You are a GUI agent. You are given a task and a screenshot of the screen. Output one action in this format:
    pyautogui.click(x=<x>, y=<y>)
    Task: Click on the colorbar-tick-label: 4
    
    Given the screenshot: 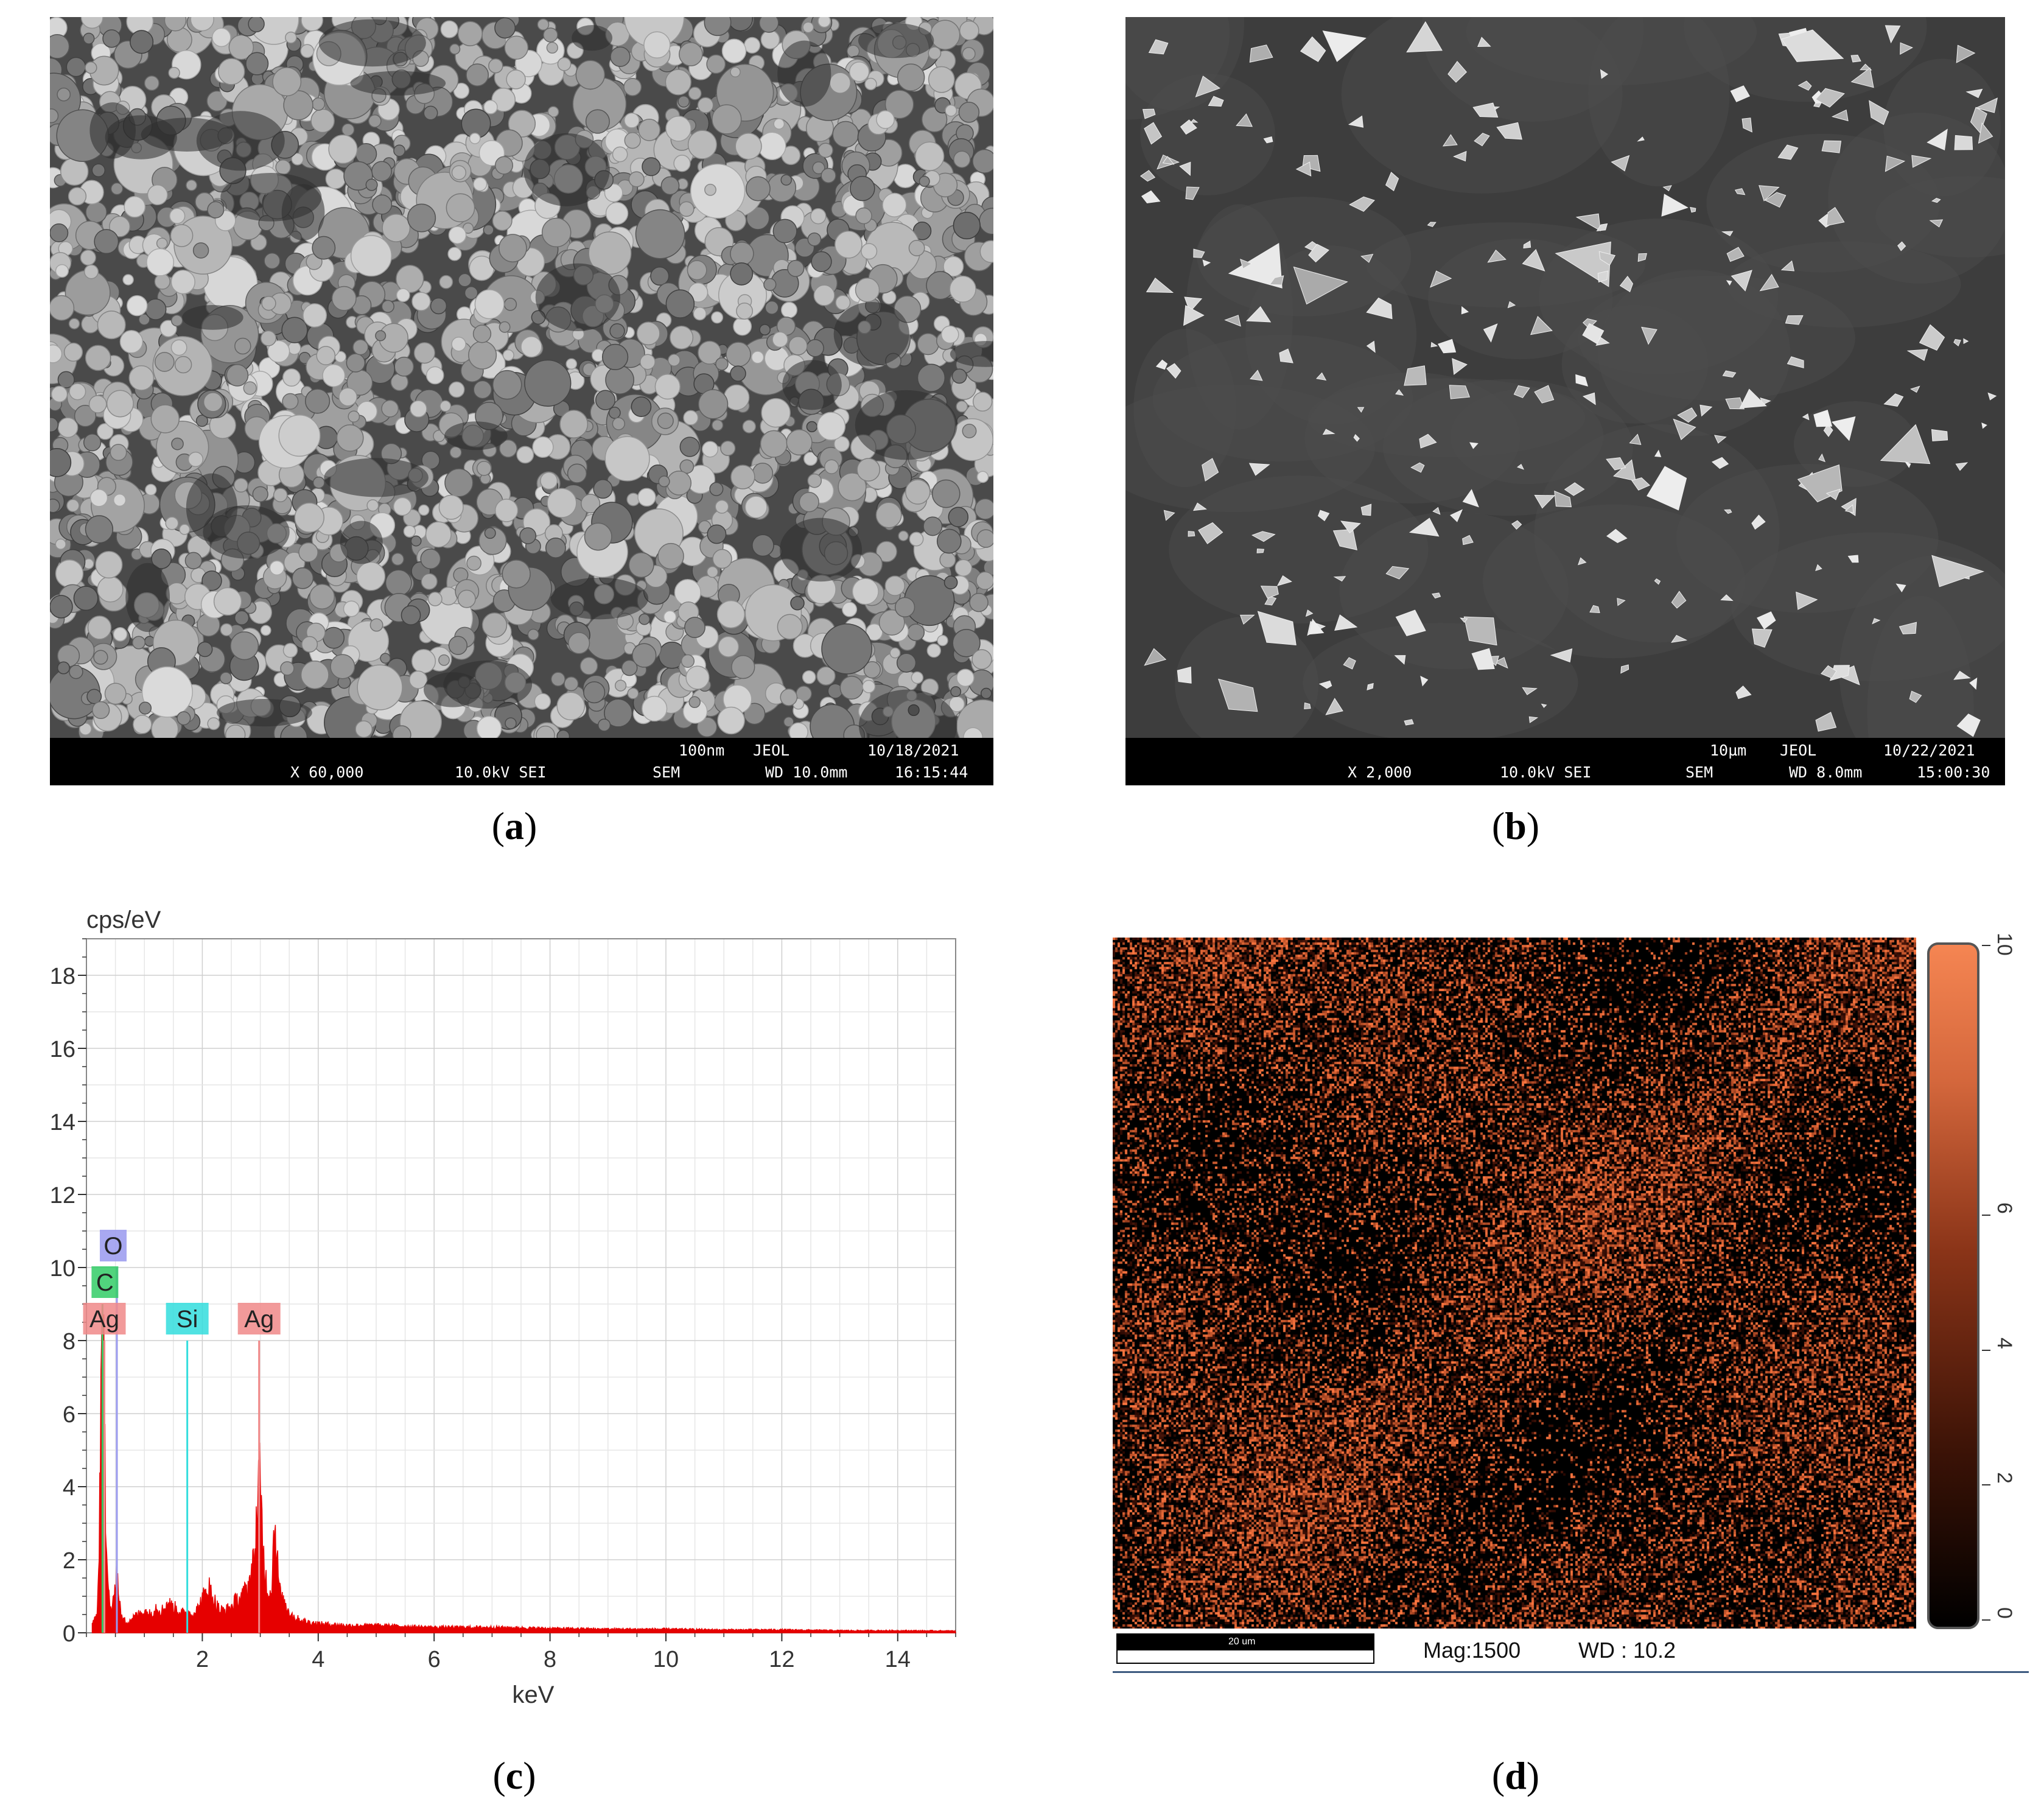 What is the action you would take?
    pyautogui.click(x=2004, y=1343)
    